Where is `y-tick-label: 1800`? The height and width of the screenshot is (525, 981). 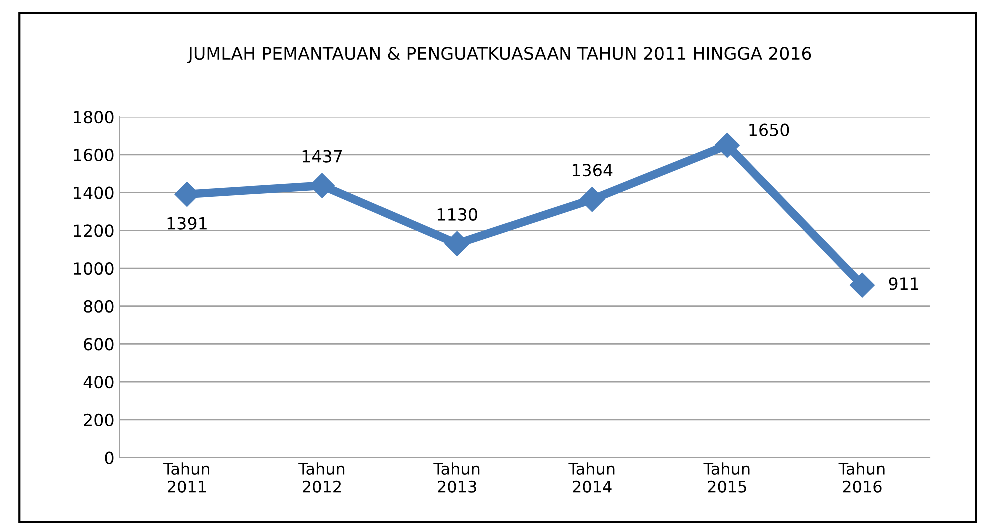
y-tick-label: 1800 is located at coordinates (94, 117).